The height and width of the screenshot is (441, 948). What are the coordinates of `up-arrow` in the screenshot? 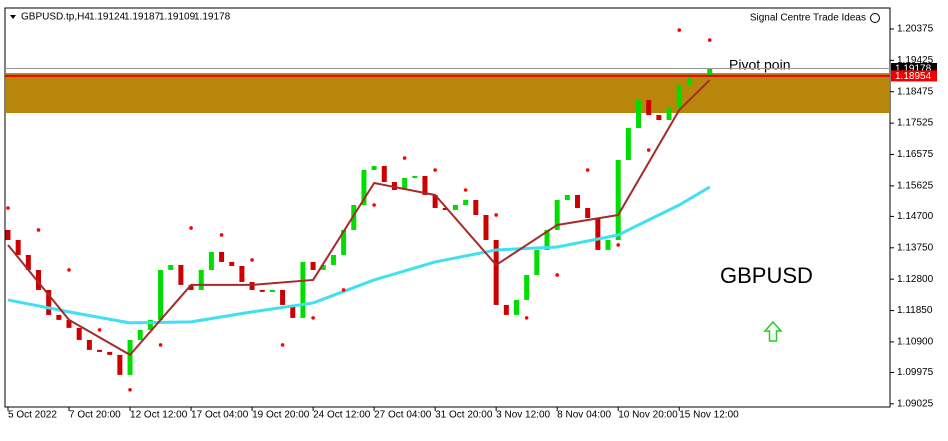 It's located at (773, 331).